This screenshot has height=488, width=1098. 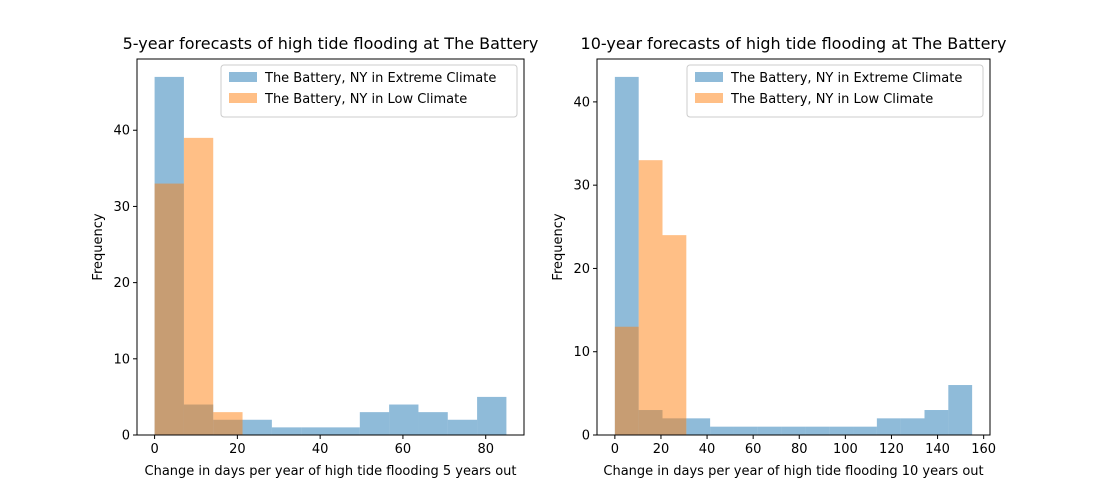 I want to click on x-tick-label: 140, so click(x=937, y=449).